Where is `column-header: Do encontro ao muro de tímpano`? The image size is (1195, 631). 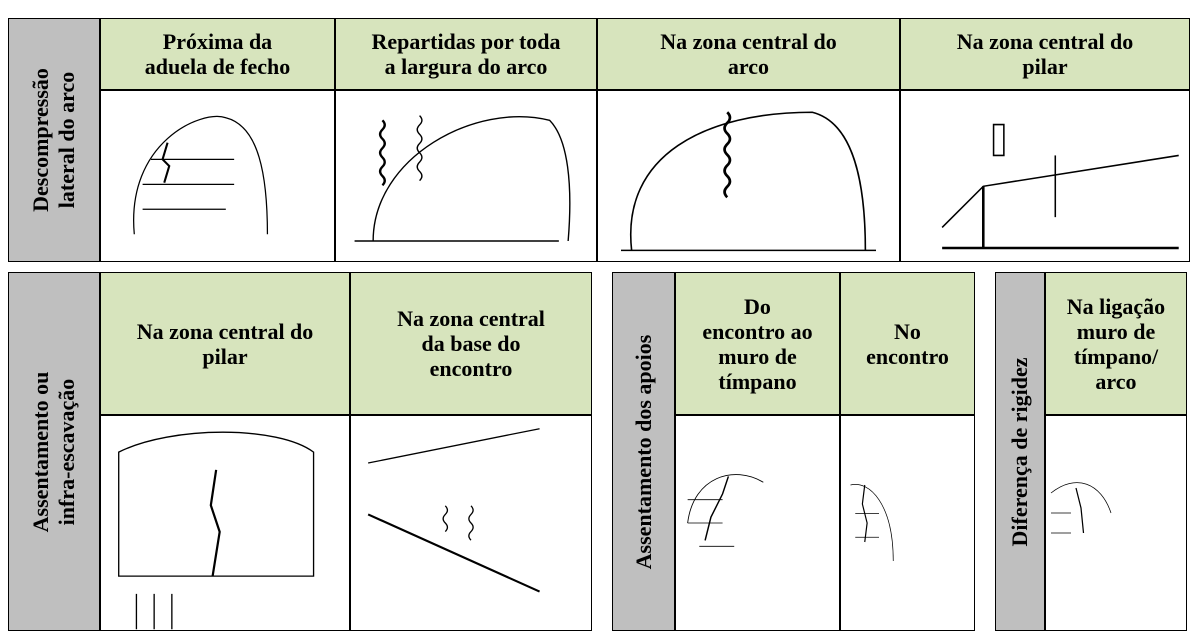
column-header: Do encontro ao muro de tímpano is located at coordinates (757, 343).